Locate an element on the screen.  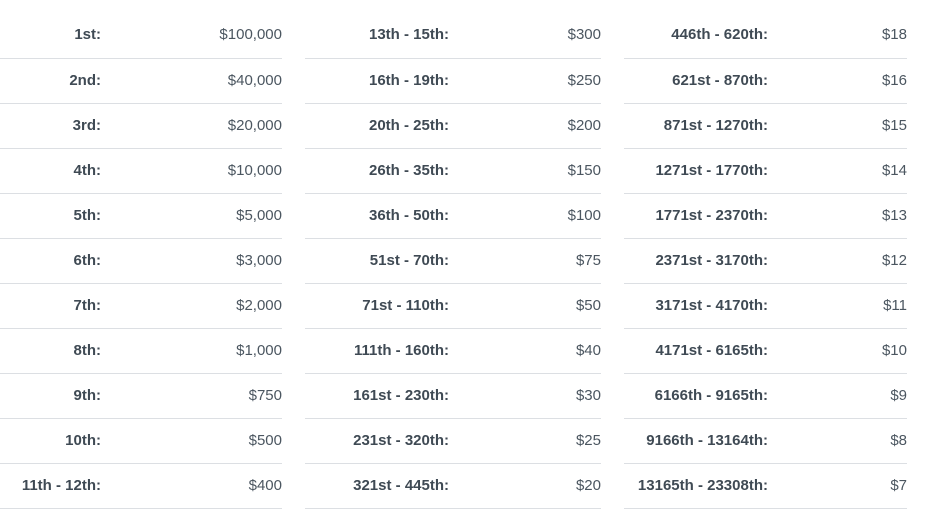
payout-row: 6th: $3,000 is located at coordinates (141, 261).